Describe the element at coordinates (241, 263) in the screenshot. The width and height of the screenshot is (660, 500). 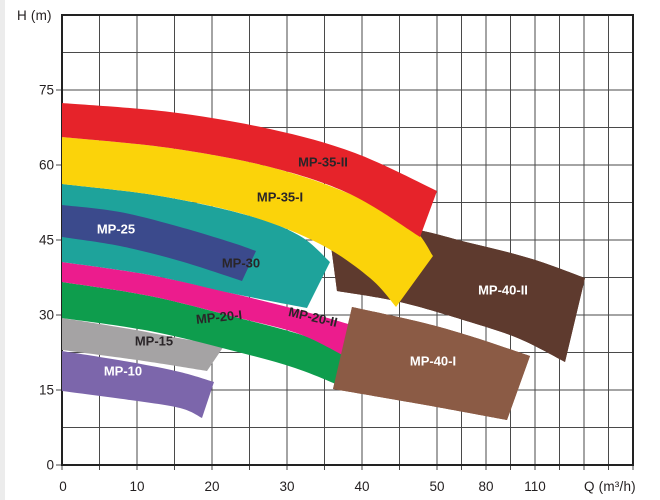
I see `band-label-mp-30: MP-30` at that location.